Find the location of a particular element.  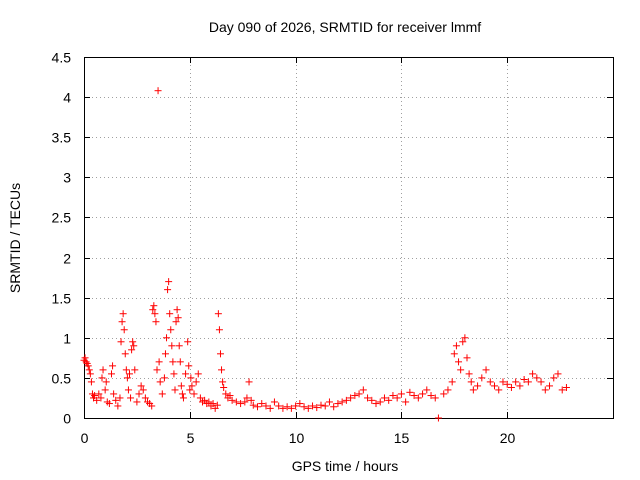

x-tick-label: 5 is located at coordinates (191, 438).